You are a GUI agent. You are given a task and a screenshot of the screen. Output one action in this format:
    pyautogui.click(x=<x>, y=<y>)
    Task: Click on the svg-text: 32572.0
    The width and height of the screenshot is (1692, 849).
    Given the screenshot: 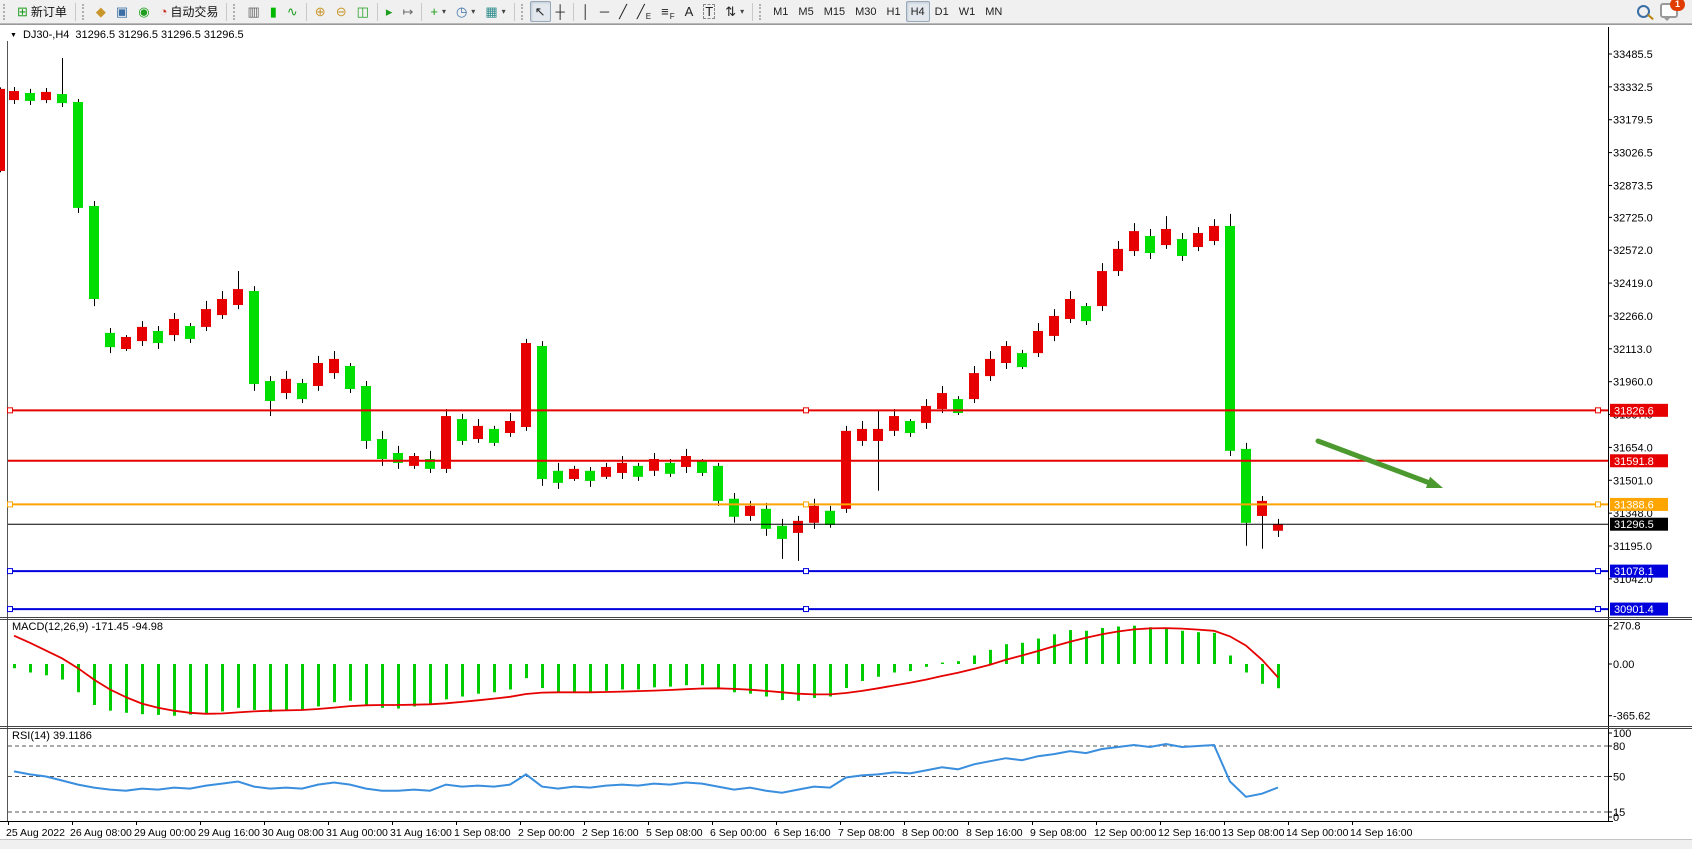 What is the action you would take?
    pyautogui.click(x=1633, y=251)
    